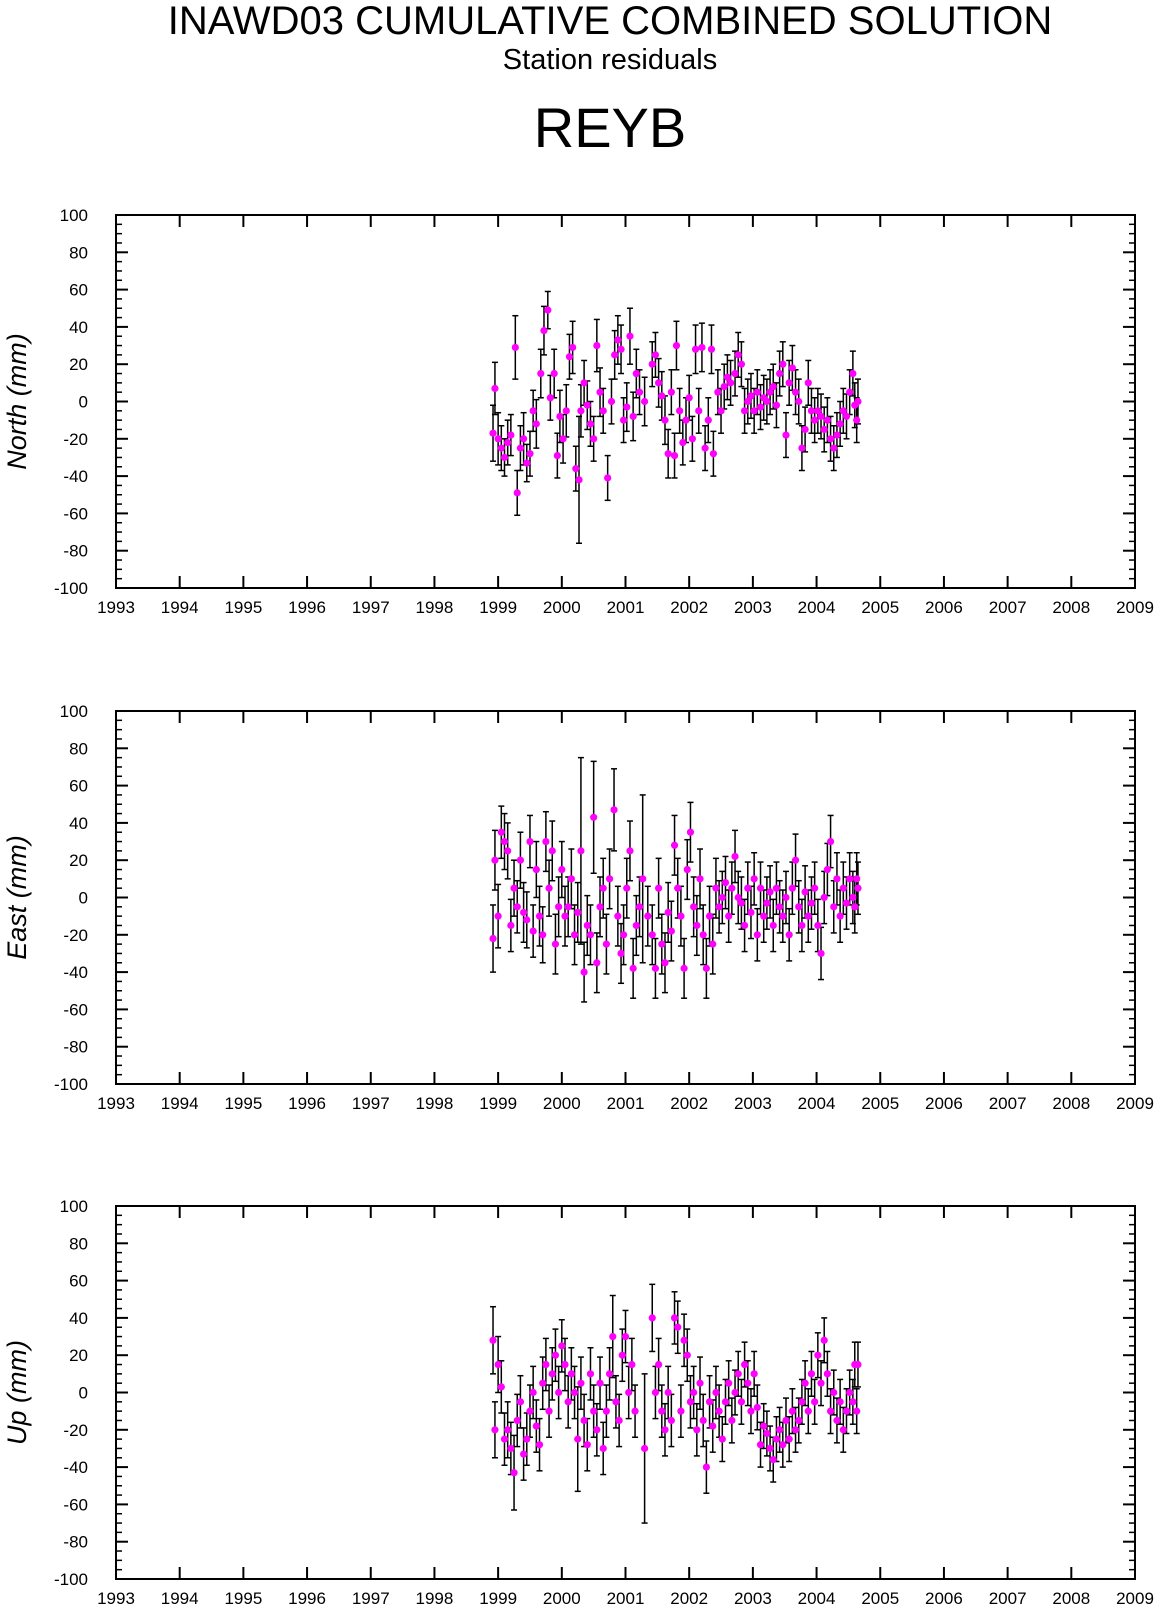 The width and height of the screenshot is (1160, 1621). Describe the element at coordinates (17, 401) in the screenshot. I see `north-ylabel: North (mm)` at that location.